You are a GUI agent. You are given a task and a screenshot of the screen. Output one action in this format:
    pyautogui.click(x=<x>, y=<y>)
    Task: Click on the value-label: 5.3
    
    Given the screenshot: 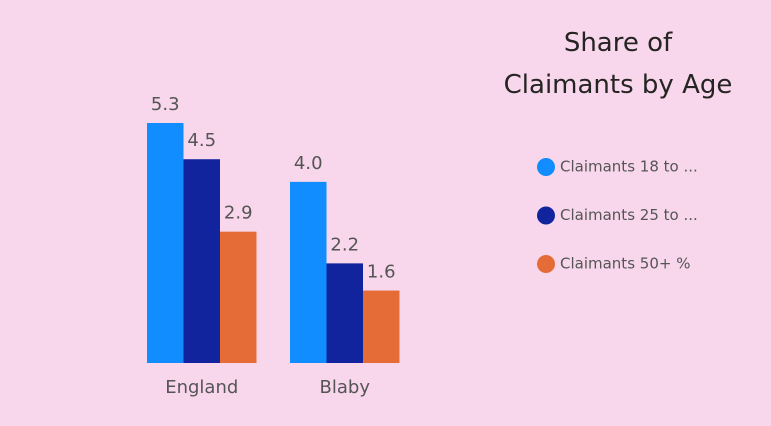 What is the action you would take?
    pyautogui.click(x=165, y=104)
    